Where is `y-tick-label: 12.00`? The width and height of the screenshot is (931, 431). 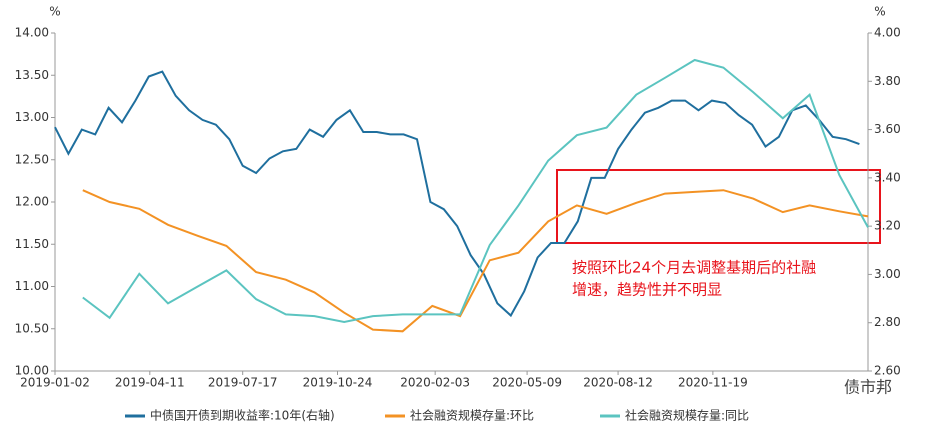
y-tick-label: 12.00 is located at coordinates (32, 202).